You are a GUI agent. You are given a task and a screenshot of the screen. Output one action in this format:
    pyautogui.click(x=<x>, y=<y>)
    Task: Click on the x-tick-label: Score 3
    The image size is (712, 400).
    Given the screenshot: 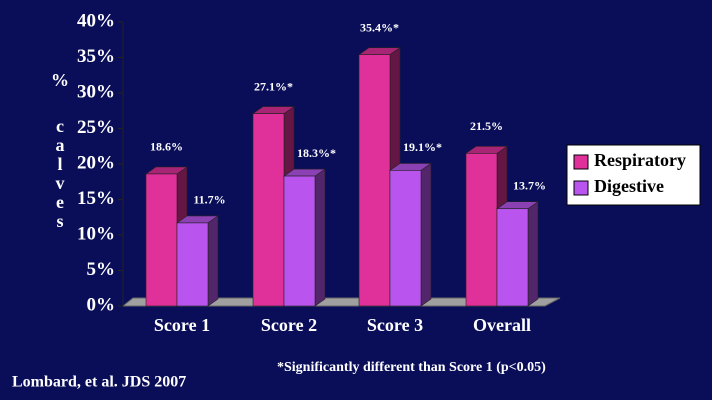 What is the action you would take?
    pyautogui.click(x=395, y=325)
    